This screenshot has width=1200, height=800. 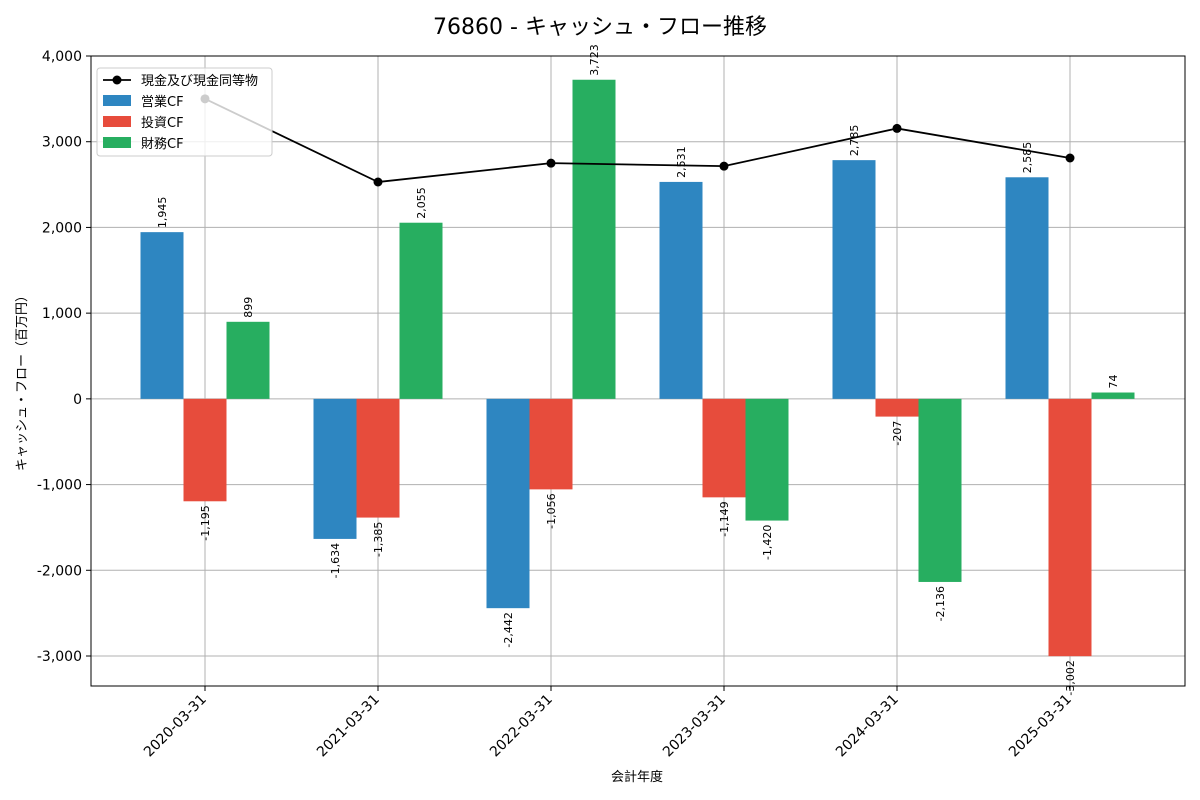 I want to click on bar-value-label: 3,723, so click(x=594, y=60).